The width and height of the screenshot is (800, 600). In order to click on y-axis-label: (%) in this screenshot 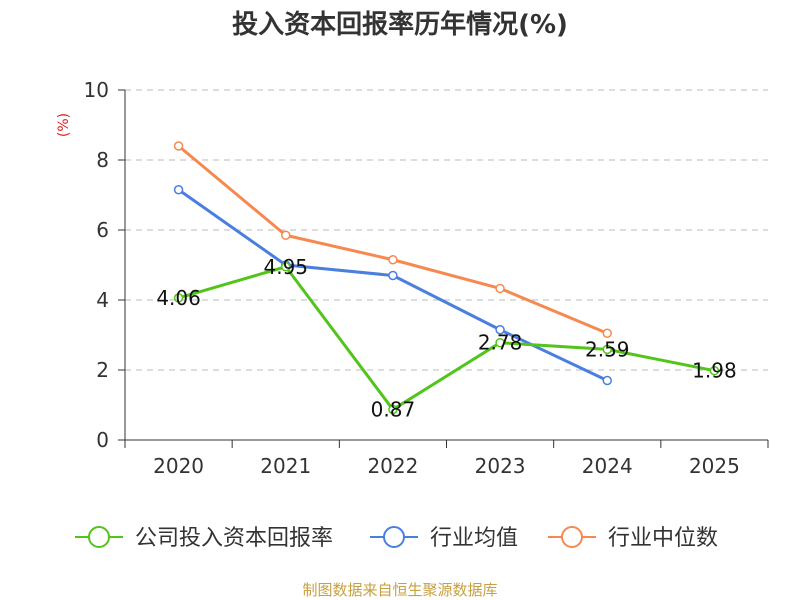, I will do `click(64, 125)`.